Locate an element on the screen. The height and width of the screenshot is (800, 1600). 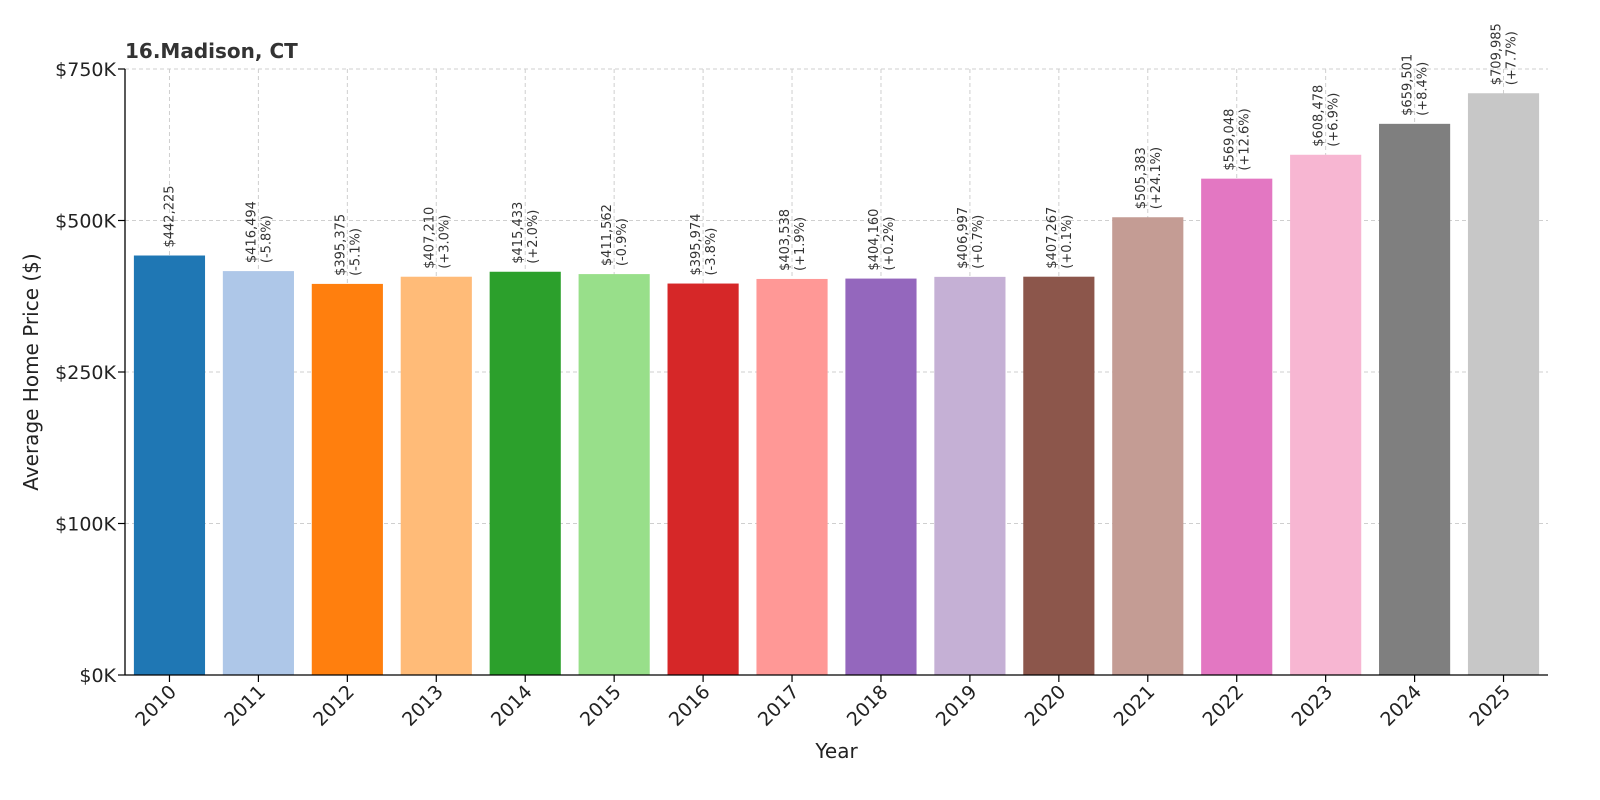
value-label: $505,383 is located at coordinates (1141, 178).